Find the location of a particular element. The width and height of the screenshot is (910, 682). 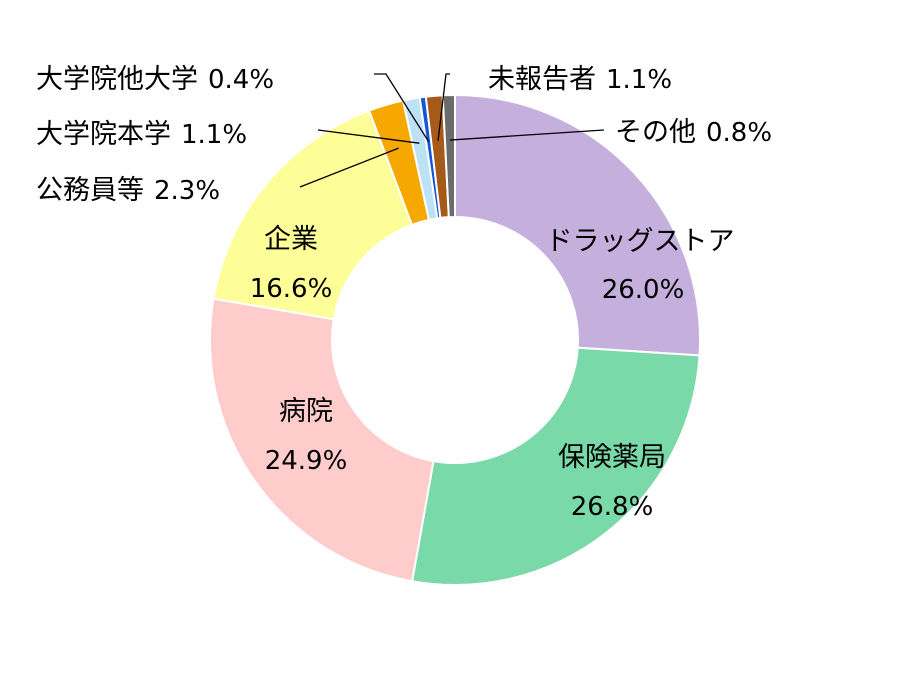

slice-drugstore is located at coordinates (577, 225).